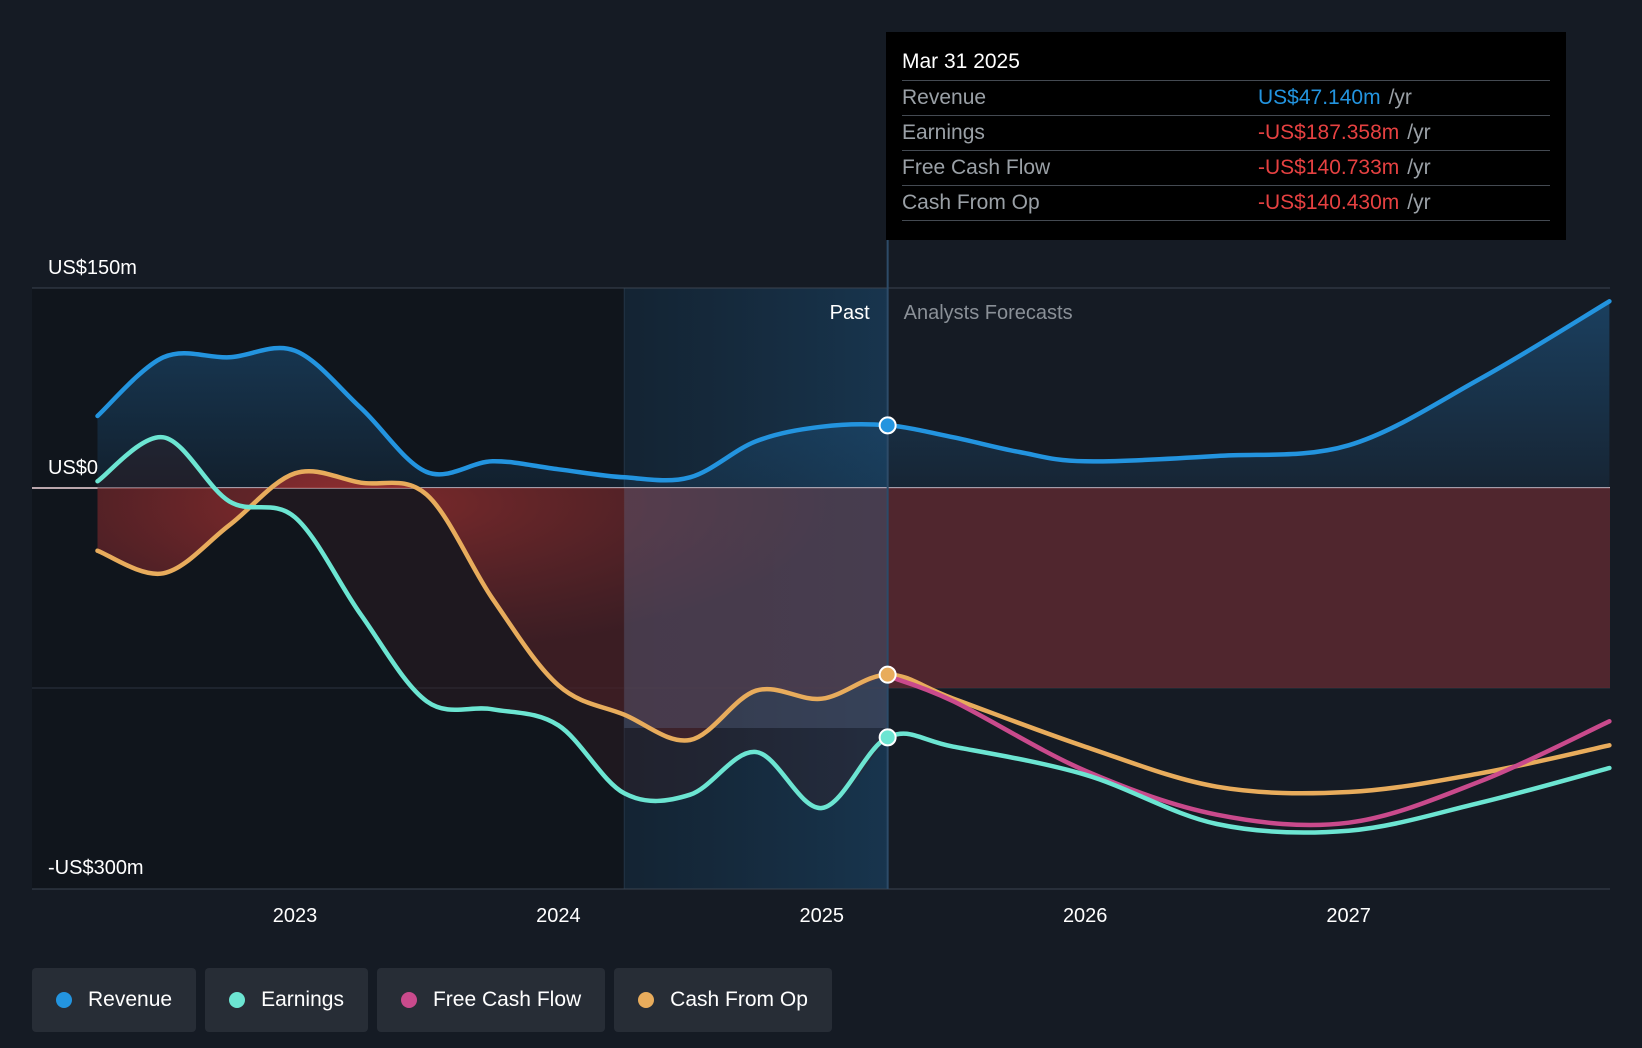 This screenshot has height=1048, width=1642. I want to click on tooltip-row-earnings: Earnings -US$187.358m /yr, so click(1226, 133).